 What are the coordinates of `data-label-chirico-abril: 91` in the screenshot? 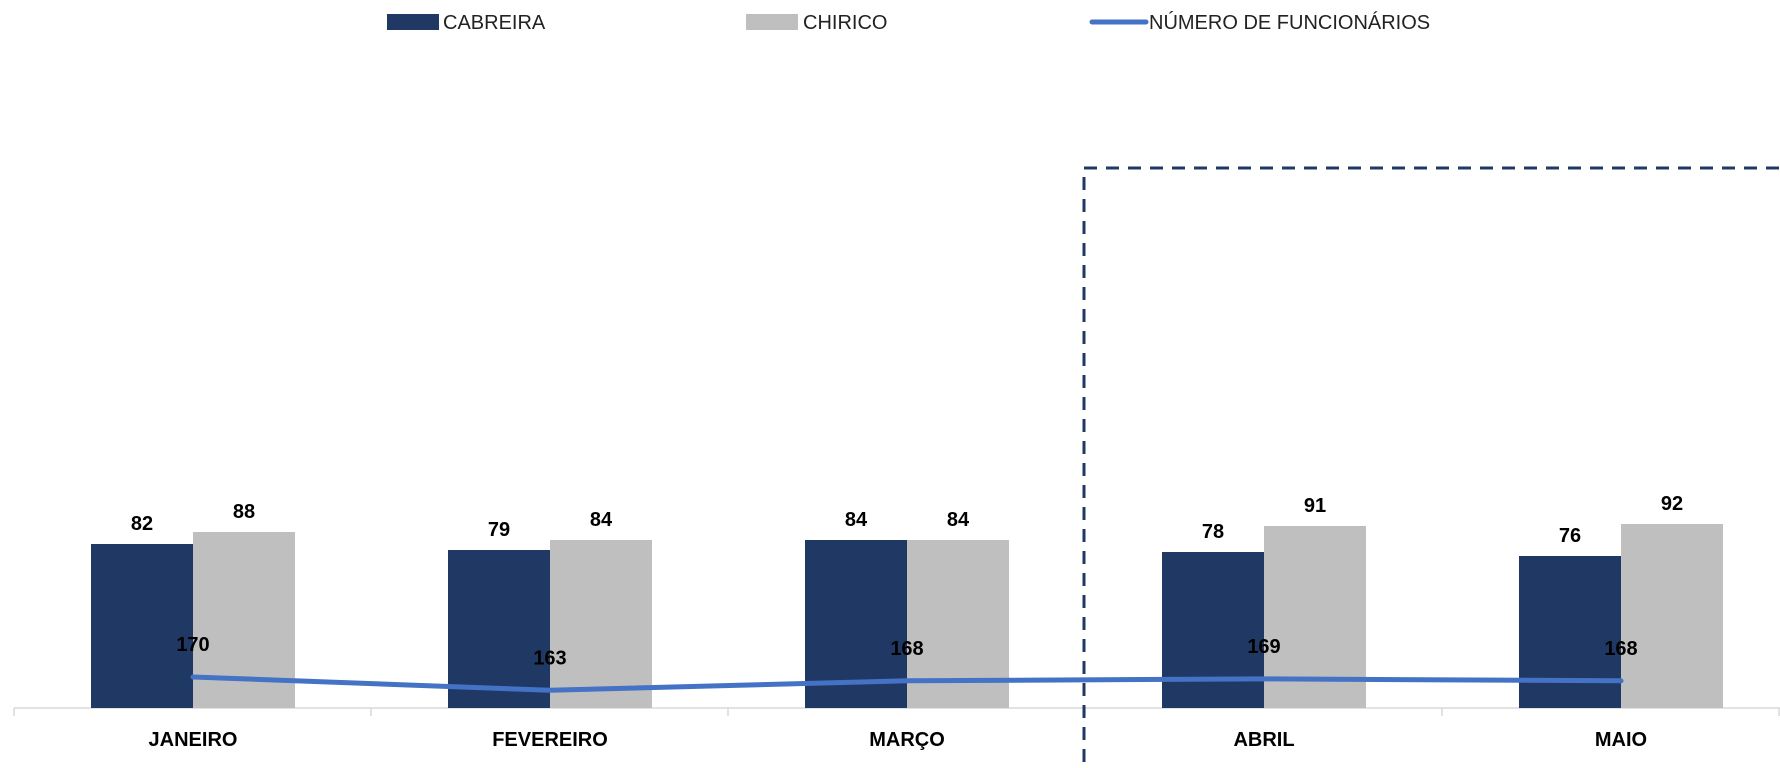 It's located at (1315, 506).